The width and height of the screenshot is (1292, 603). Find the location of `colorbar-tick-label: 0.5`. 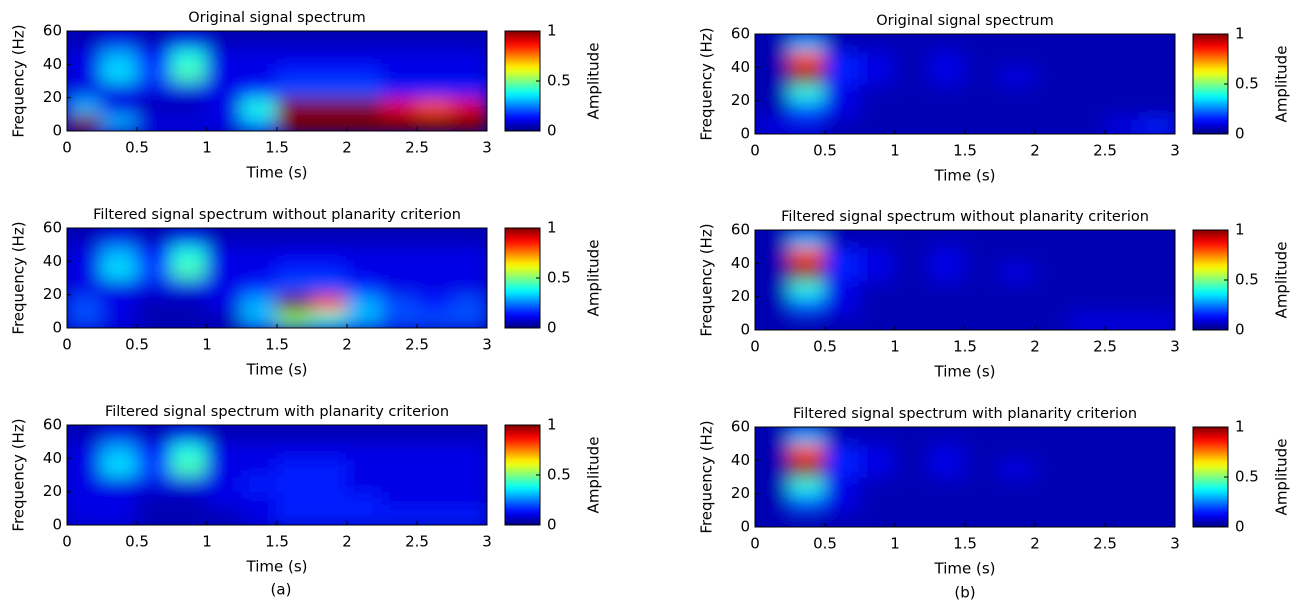

colorbar-tick-label: 0.5 is located at coordinates (559, 81).